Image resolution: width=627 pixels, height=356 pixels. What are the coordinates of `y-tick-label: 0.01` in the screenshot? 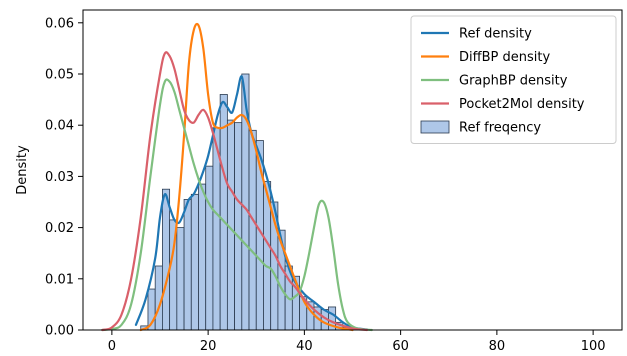 It's located at (59, 279).